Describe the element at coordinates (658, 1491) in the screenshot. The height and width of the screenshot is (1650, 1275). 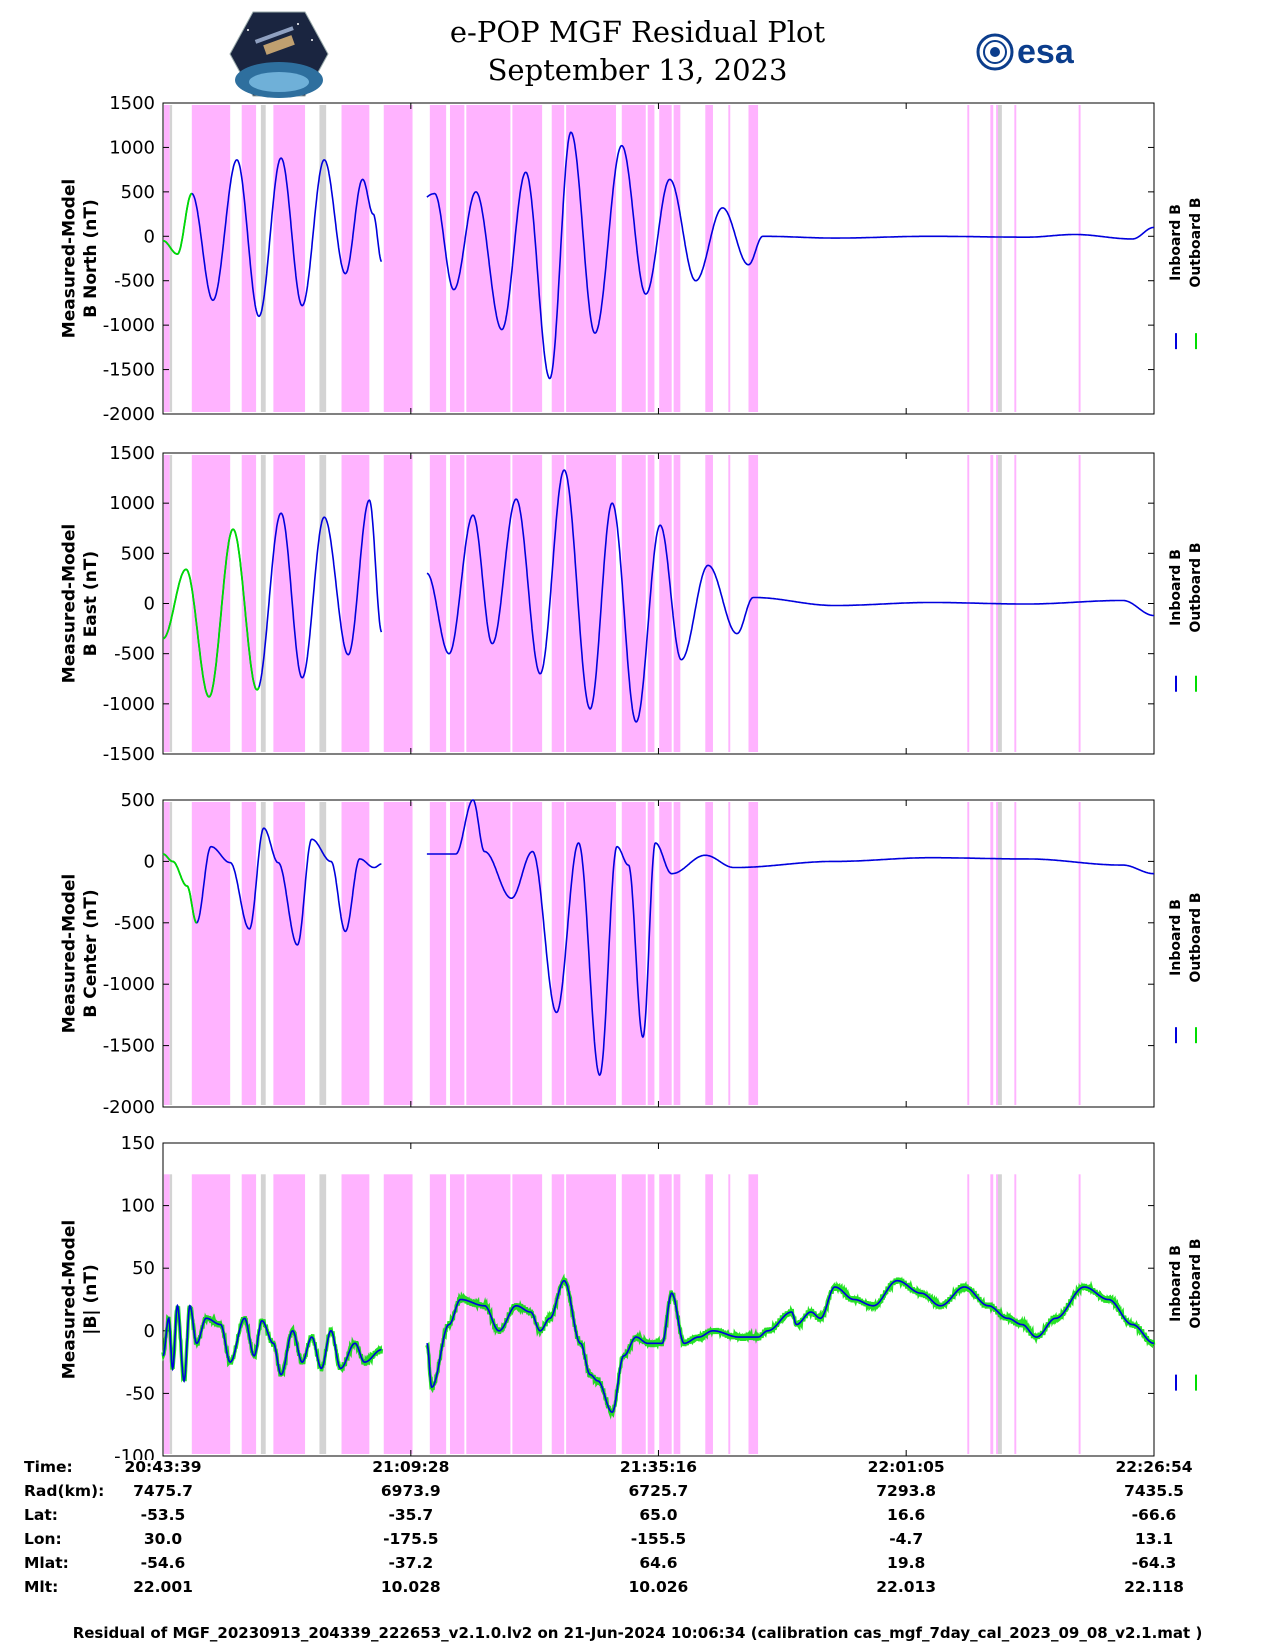
I see `ephemeris-value: 6725.7` at that location.